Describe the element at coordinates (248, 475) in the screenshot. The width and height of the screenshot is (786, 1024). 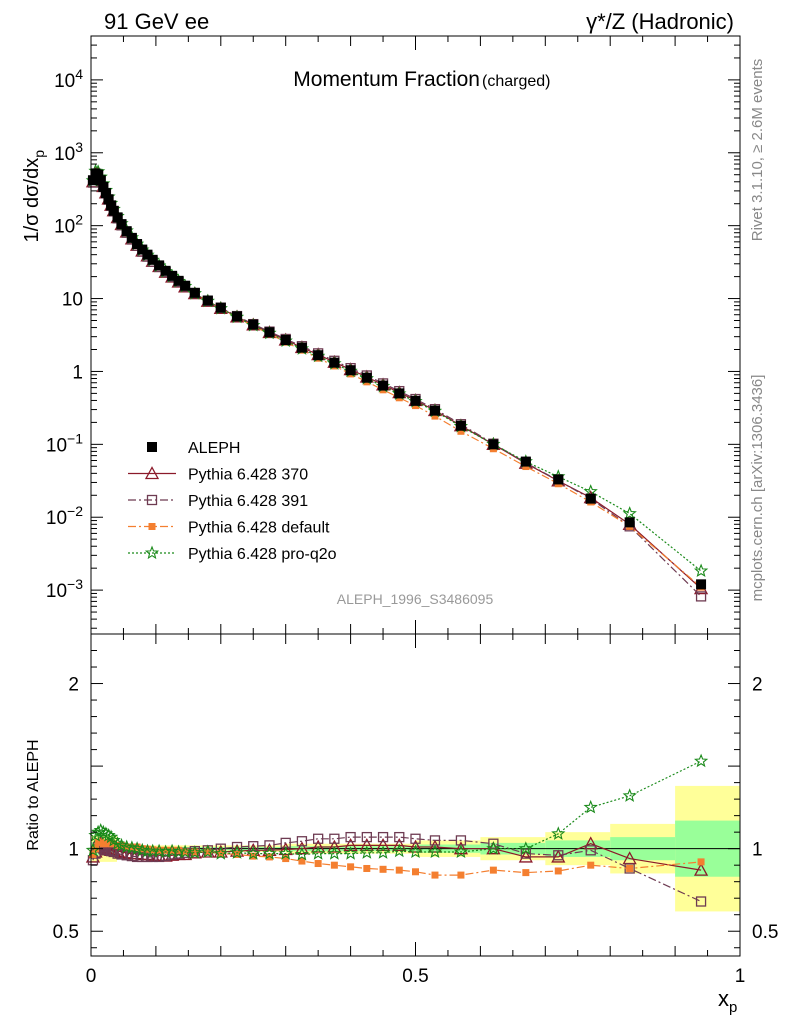
I see `legend-label: Pythia 6.428 370` at that location.